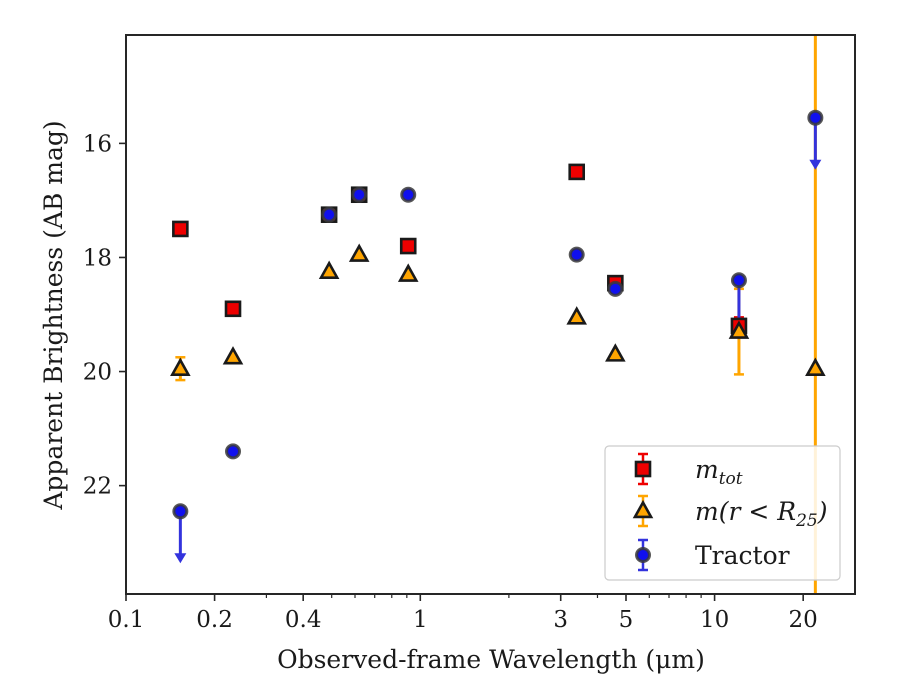 The width and height of the screenshot is (900, 700). Describe the element at coordinates (303, 620) in the screenshot. I see `x-tick-label: 0.4` at that location.